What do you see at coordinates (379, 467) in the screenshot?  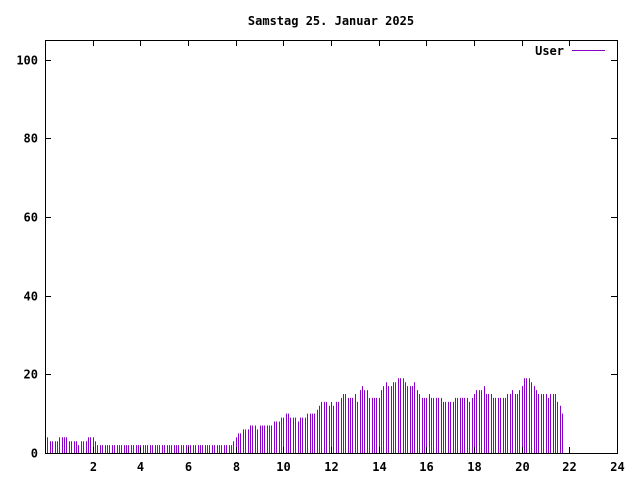 I see `x-tick-label: 14` at bounding box center [379, 467].